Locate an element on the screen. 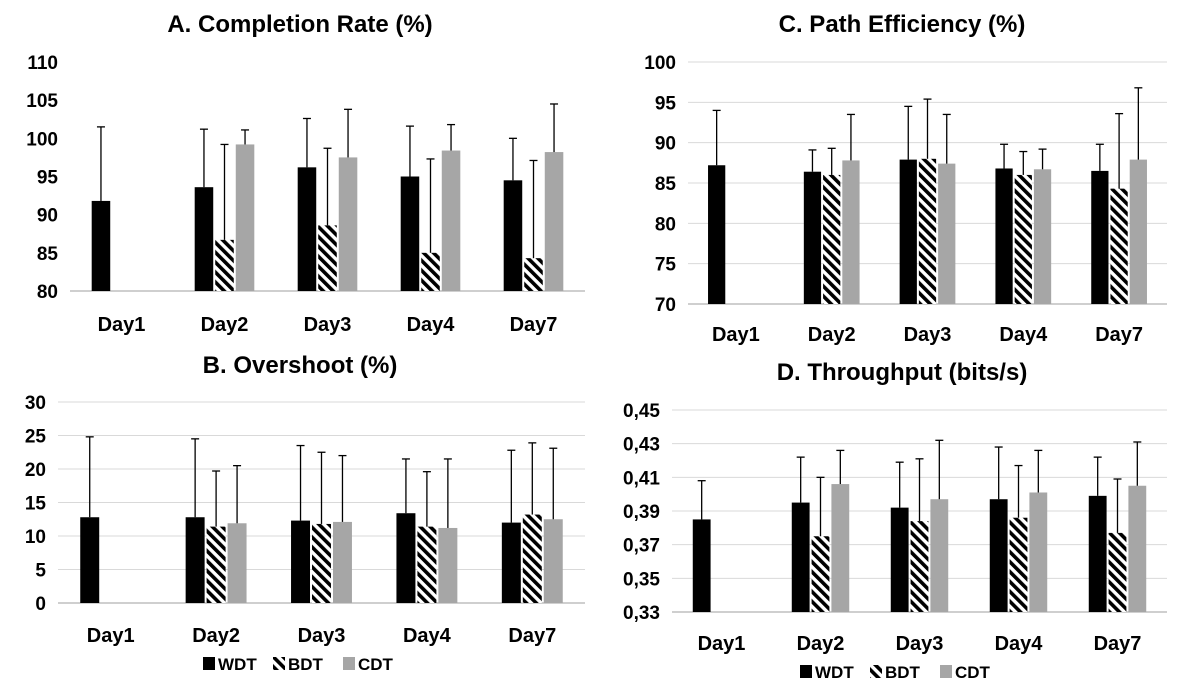 This screenshot has width=1178, height=690. chart-title: C. Path Efficiency (%) is located at coordinates (902, 24).